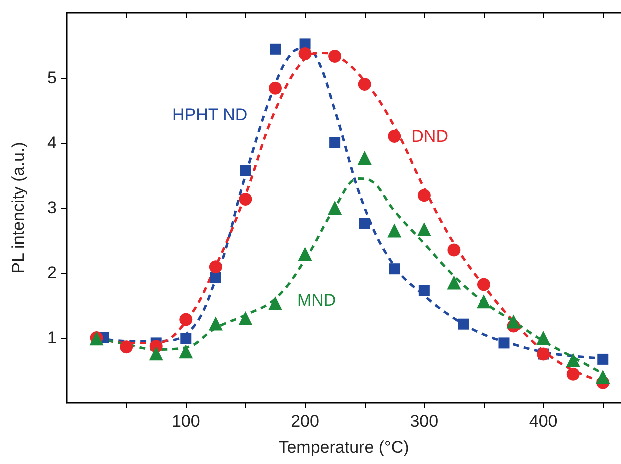 The image size is (621, 464). I want to click on y-tick-label: 1, so click(52, 338).